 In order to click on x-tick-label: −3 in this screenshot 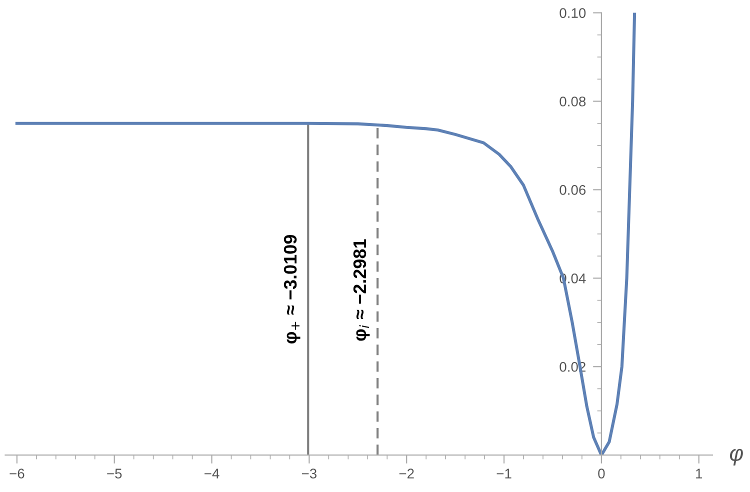, I will do `click(309, 473)`.